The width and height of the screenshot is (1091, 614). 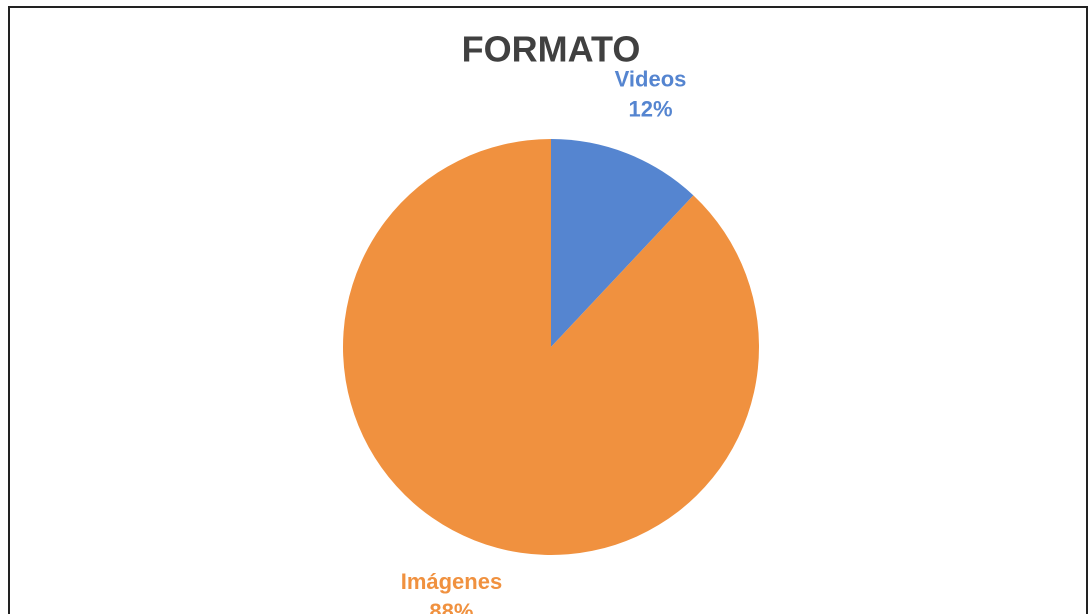 I want to click on value-label: 88%, so click(x=451, y=606).